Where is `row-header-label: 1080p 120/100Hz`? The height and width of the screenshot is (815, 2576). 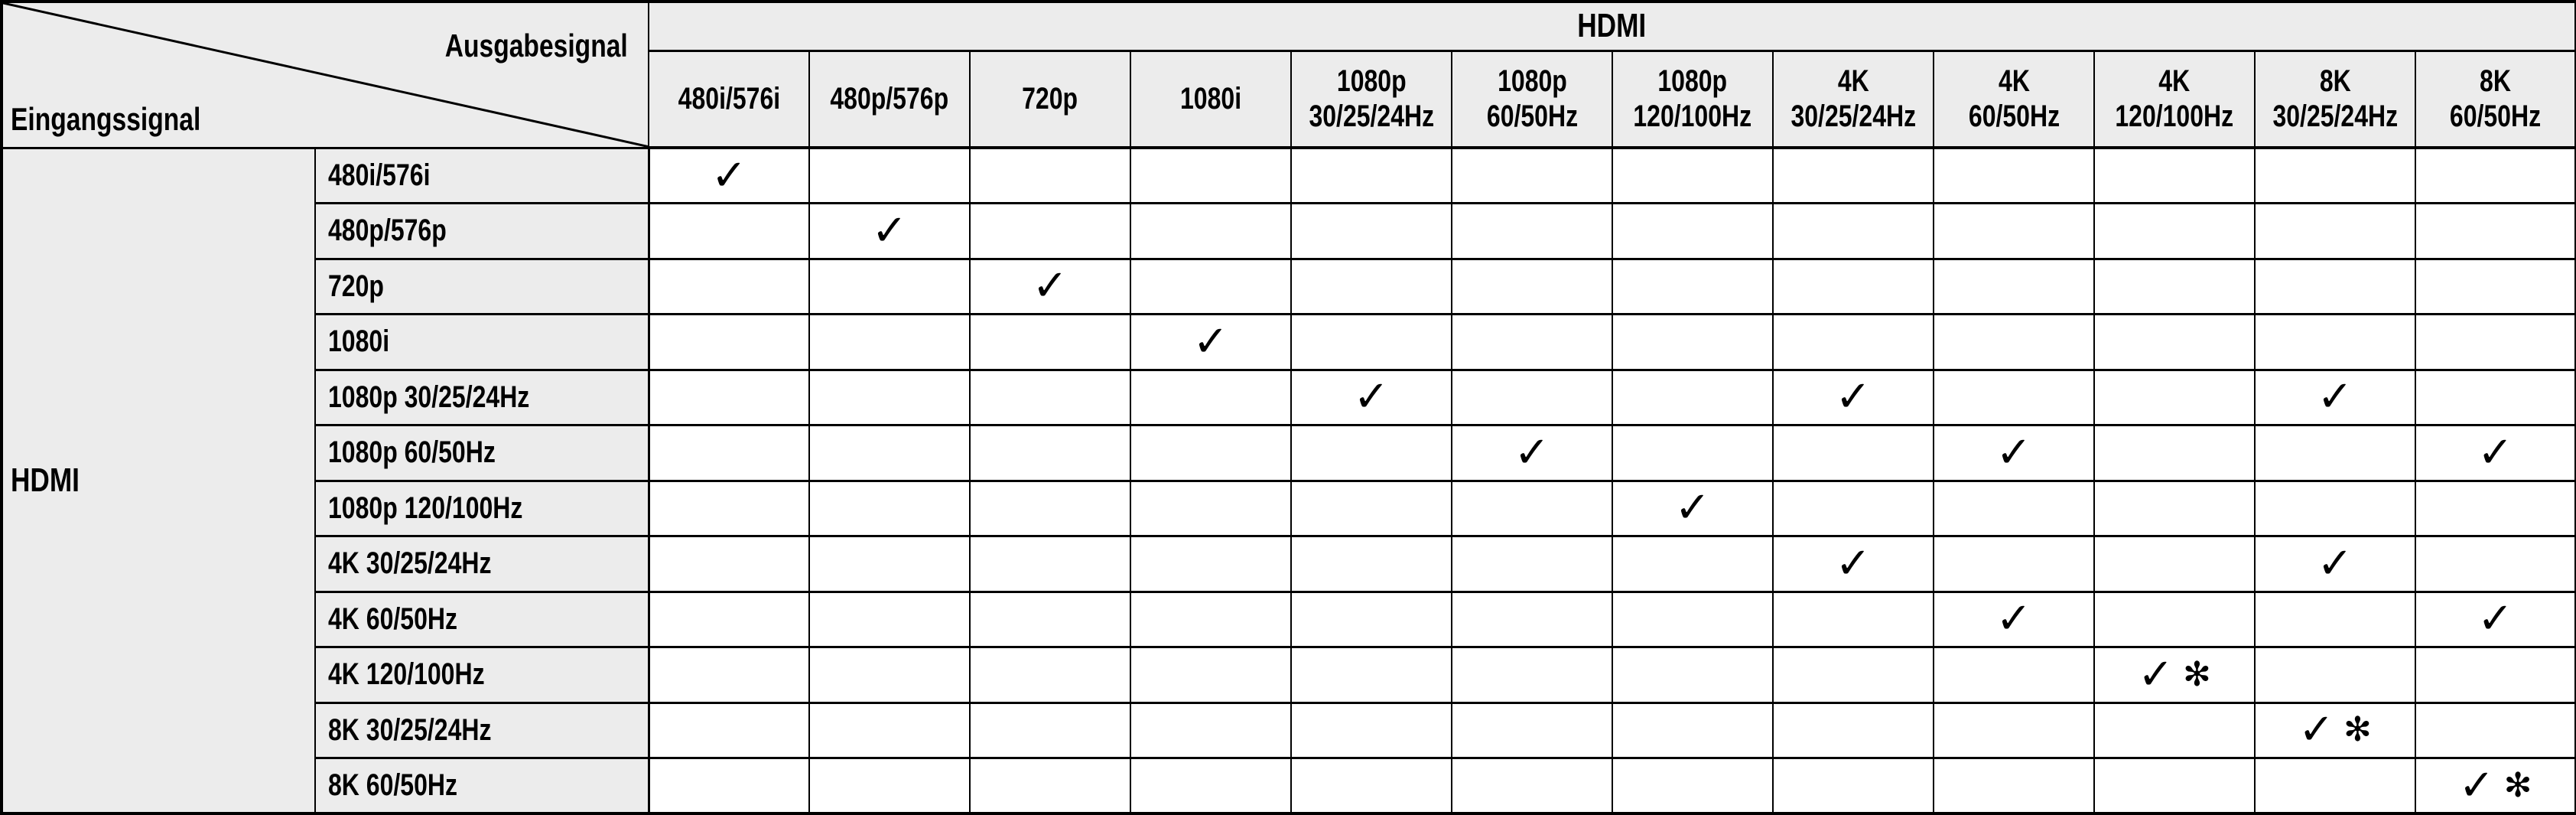
row-header-label: 1080p 120/100Hz is located at coordinates (425, 508).